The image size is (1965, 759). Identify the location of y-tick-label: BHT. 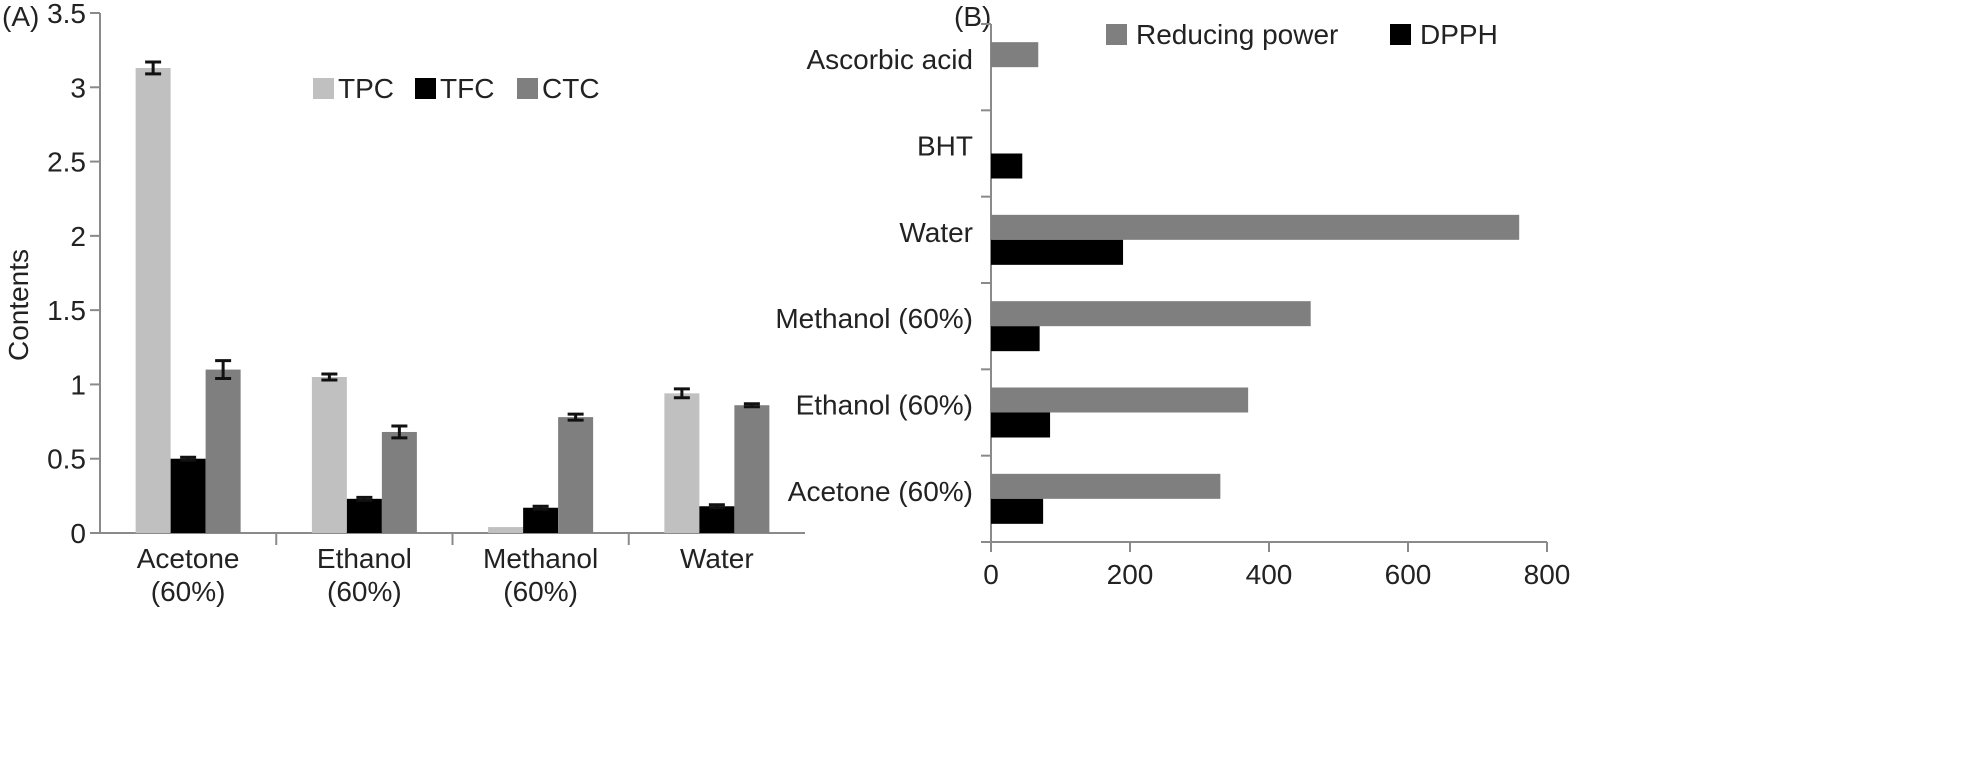
(945, 146).